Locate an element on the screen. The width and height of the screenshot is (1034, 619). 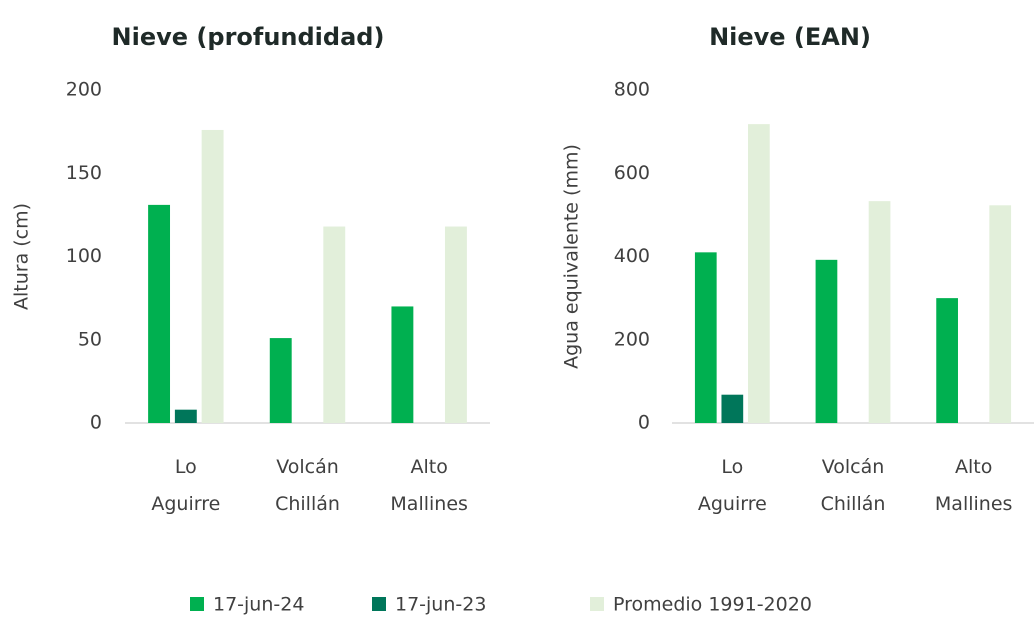
y-axis-title: Altura (cm) is located at coordinates (22, 256).